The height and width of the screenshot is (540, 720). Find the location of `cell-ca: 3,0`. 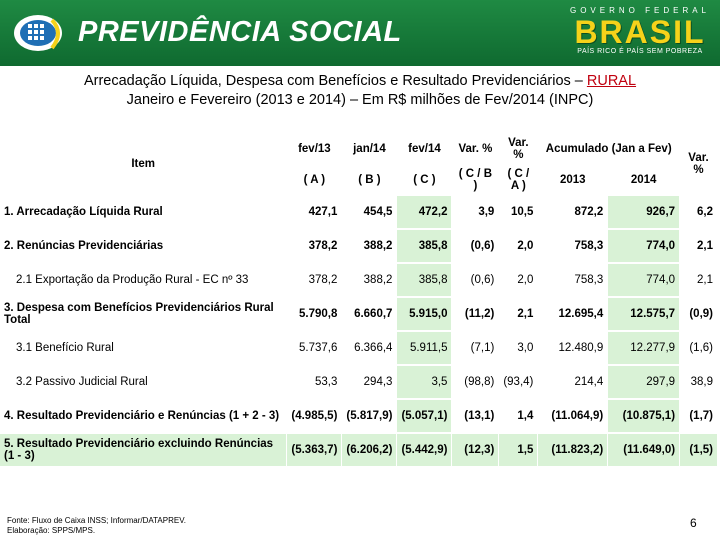

cell-ca: 3,0 is located at coordinates (518, 348).